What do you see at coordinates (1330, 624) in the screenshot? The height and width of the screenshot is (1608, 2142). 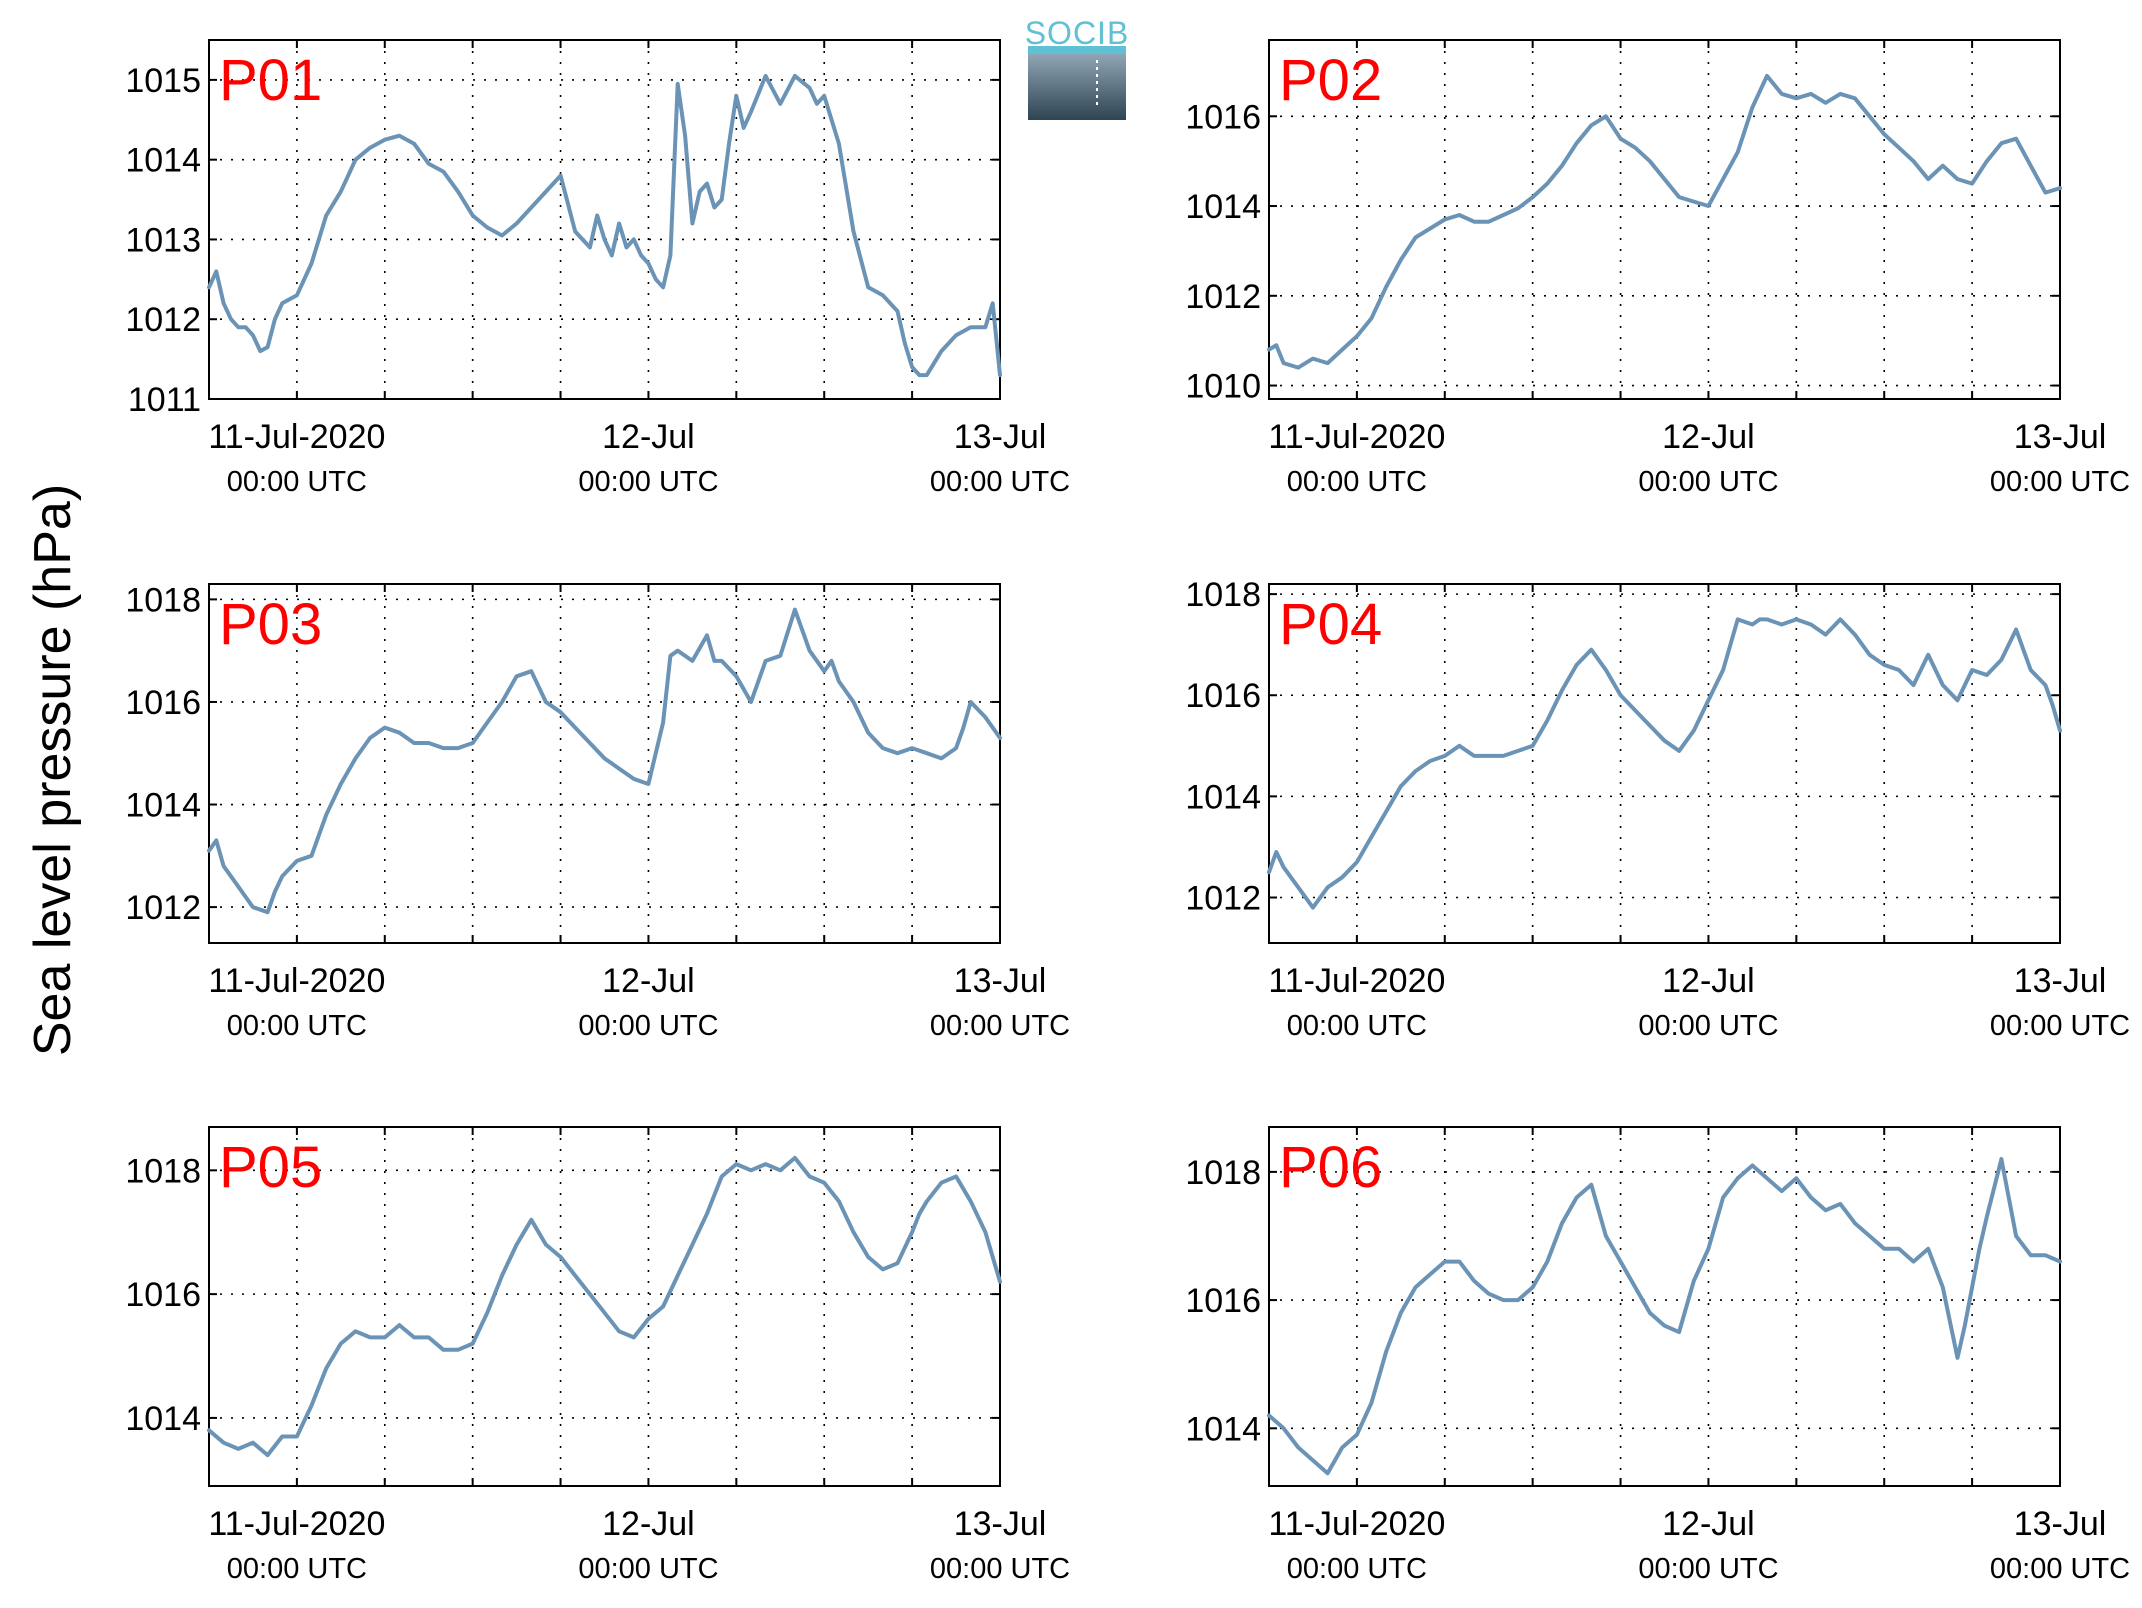 I see `panel-label-p04: P04` at bounding box center [1330, 624].